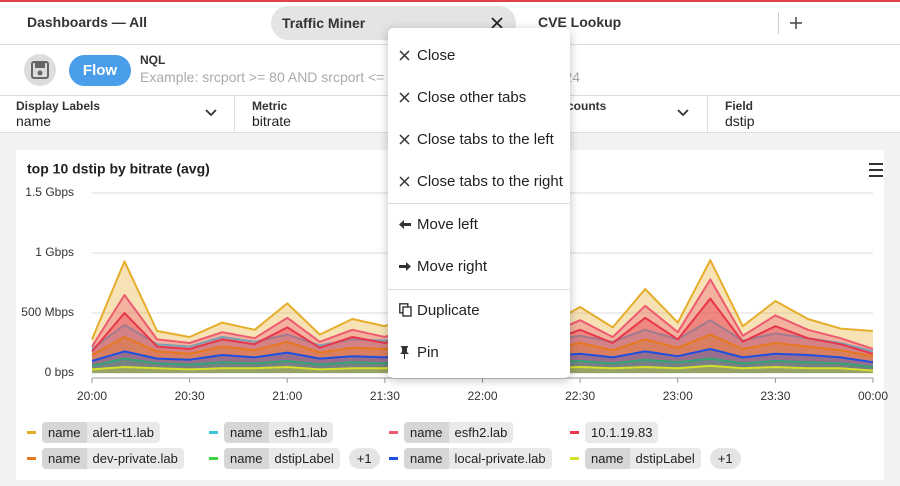 The height and width of the screenshot is (486, 900). What do you see at coordinates (393, 23) in the screenshot?
I see `active-tab: Traffic Miner` at bounding box center [393, 23].